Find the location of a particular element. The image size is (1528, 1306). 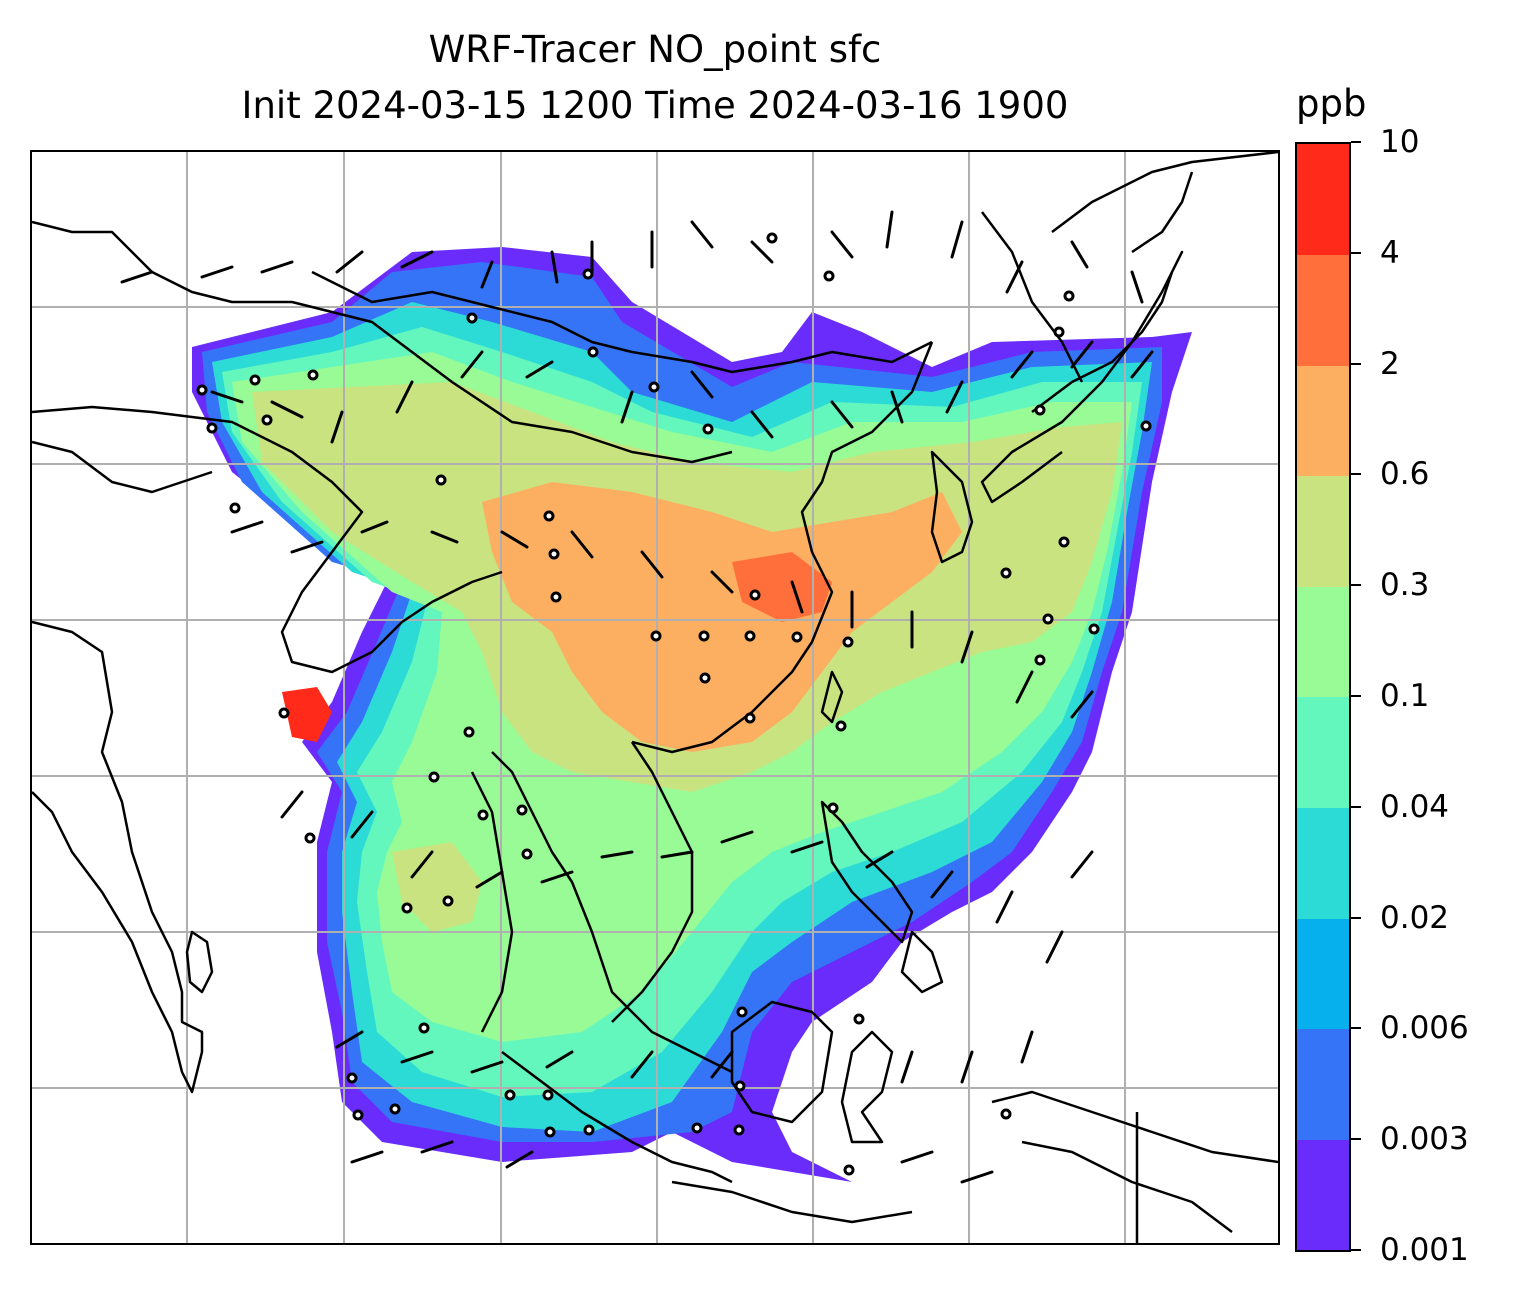

colorbar is located at coordinates (1323, 697).